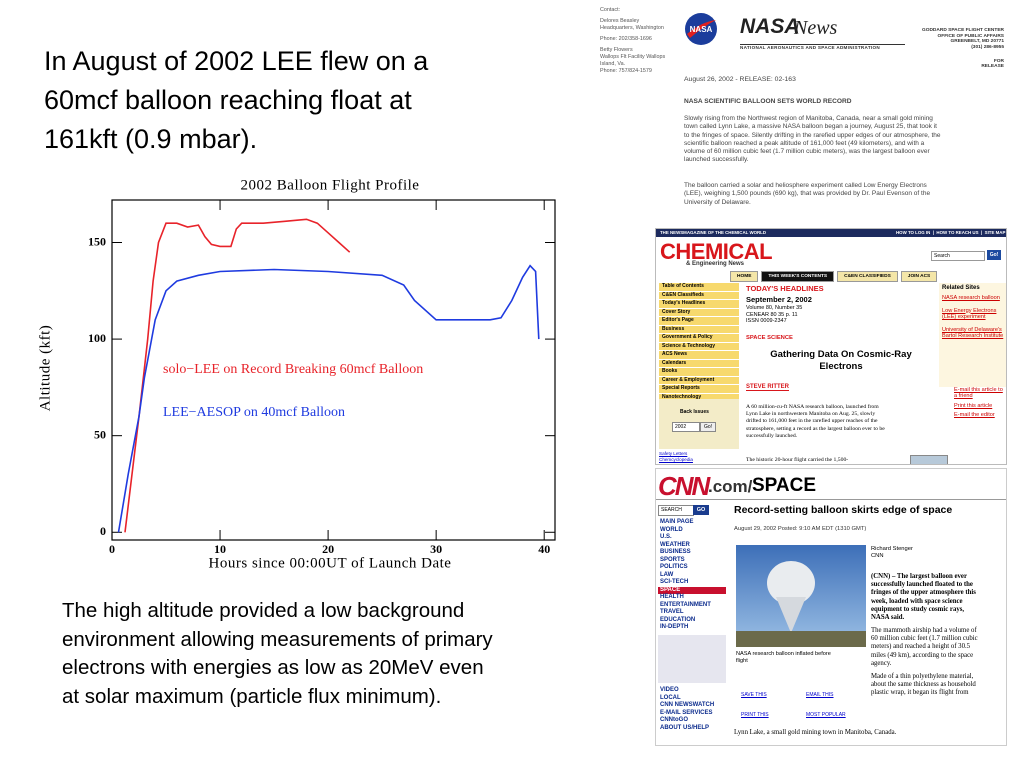 The width and height of the screenshot is (1024, 768). Describe the element at coordinates (254, 412) in the screenshot. I see `annotation: LEE−AESOP on 40mcf Balloon` at that location.